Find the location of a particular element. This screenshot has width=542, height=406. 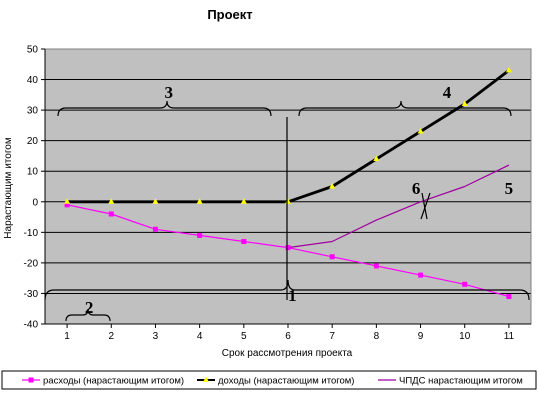

annotation-label: 5 is located at coordinates (509, 188).